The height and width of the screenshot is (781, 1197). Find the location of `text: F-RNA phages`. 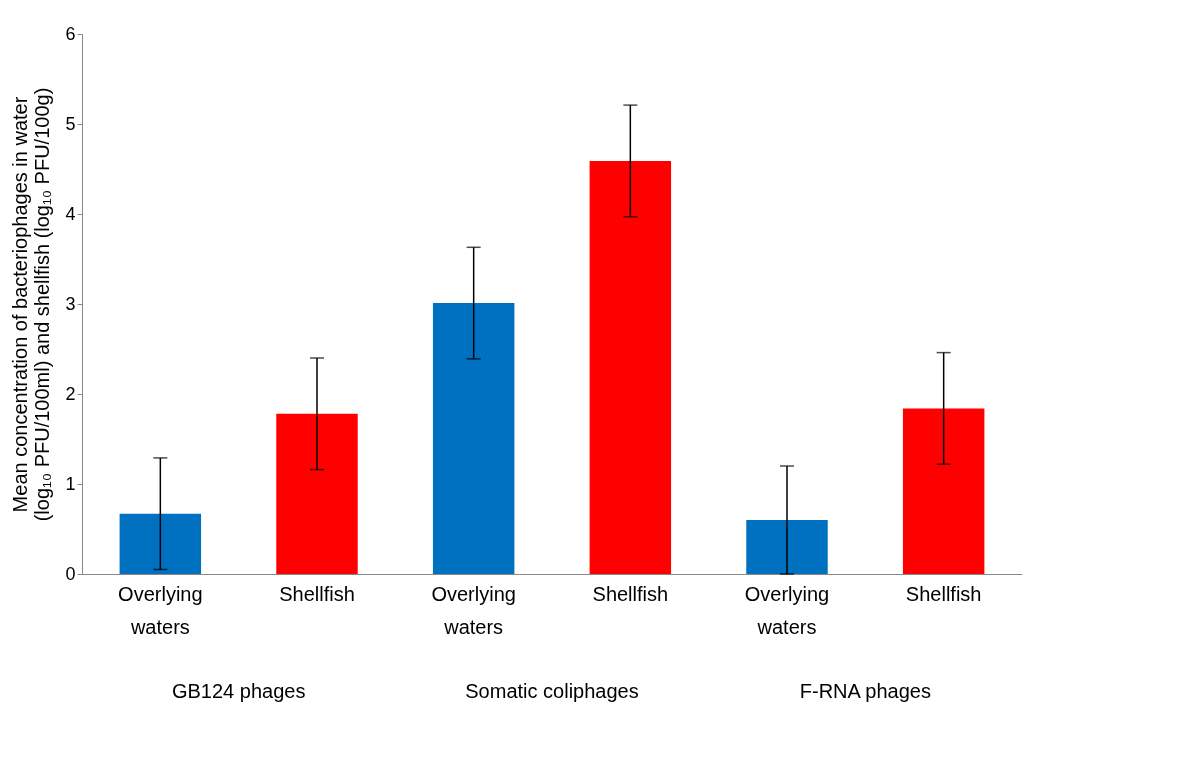

text: F-RNA phages is located at coordinates (865, 691).